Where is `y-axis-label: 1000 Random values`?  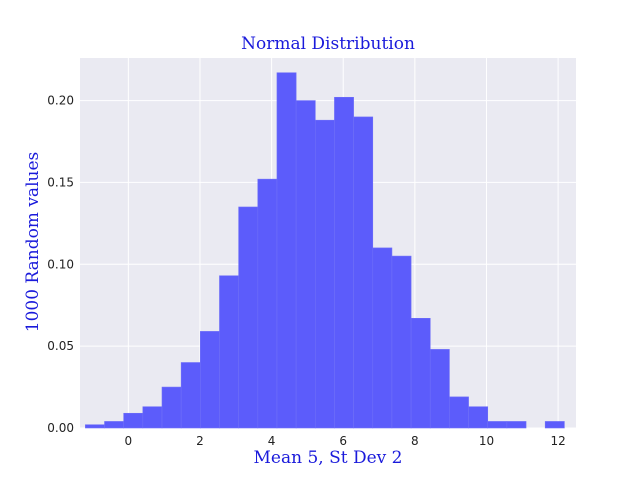 y-axis-label: 1000 Random values is located at coordinates (33, 242).